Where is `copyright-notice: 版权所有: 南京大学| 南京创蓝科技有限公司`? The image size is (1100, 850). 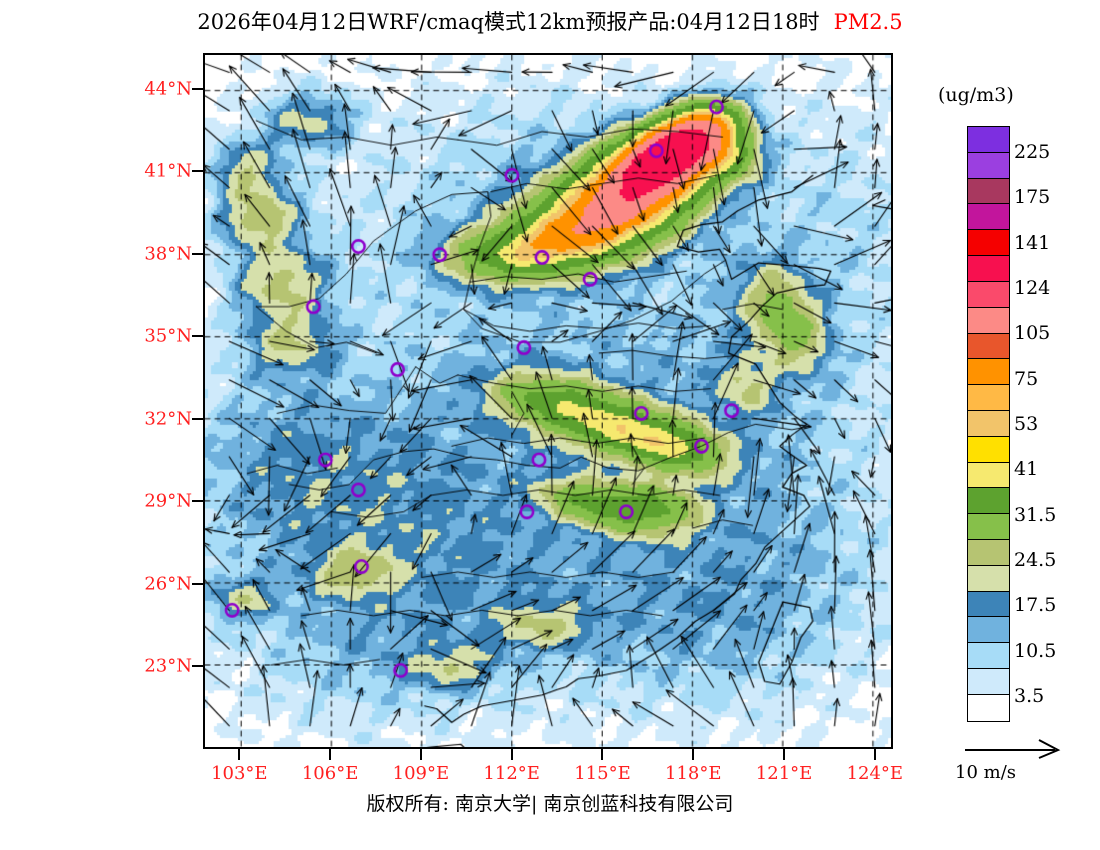
copyright-notice: 版权所有: 南京大学| 南京创蓝科技有限公司 is located at coordinates (550, 804).